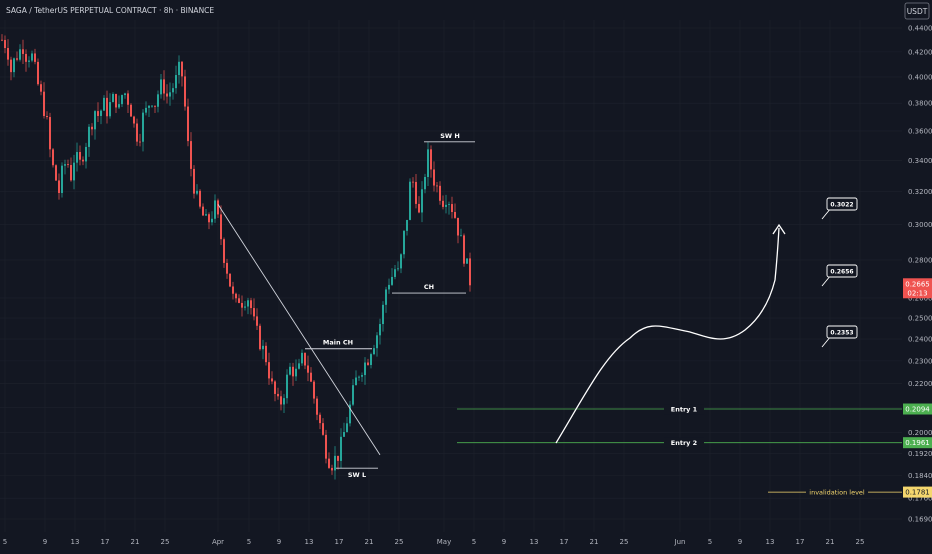  Describe the element at coordinates (920, 499) in the screenshot. I see `price-tick-label: 0.1760` at that location.